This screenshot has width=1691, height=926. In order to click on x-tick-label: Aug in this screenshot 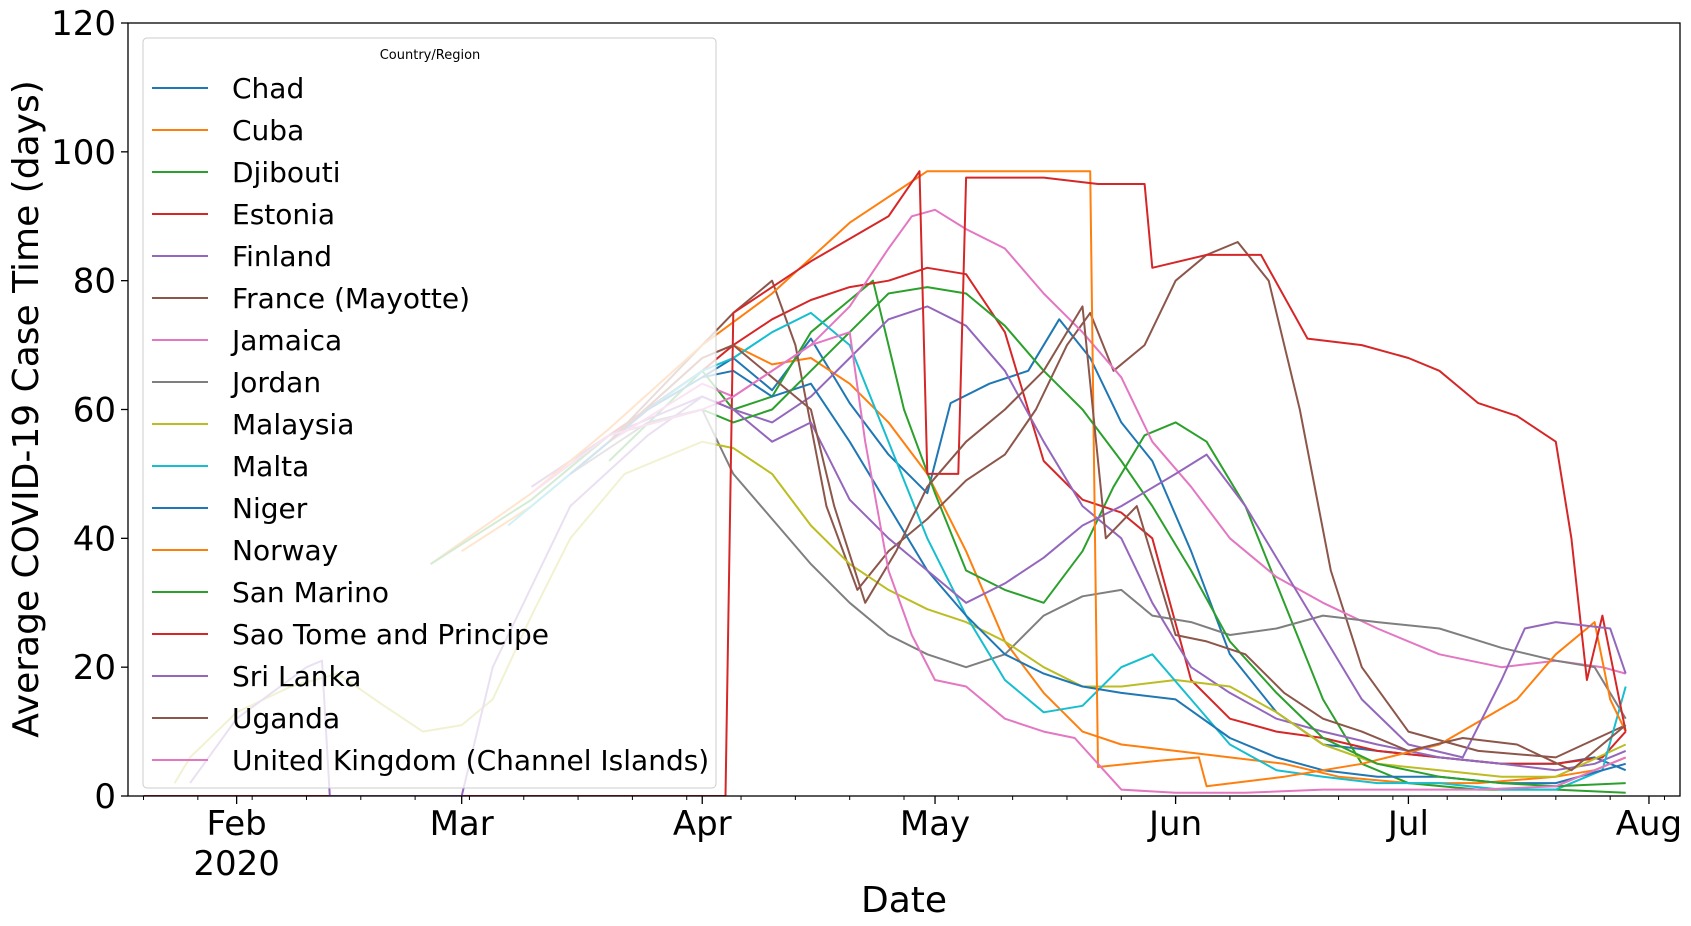, I will do `click(1649, 824)`.